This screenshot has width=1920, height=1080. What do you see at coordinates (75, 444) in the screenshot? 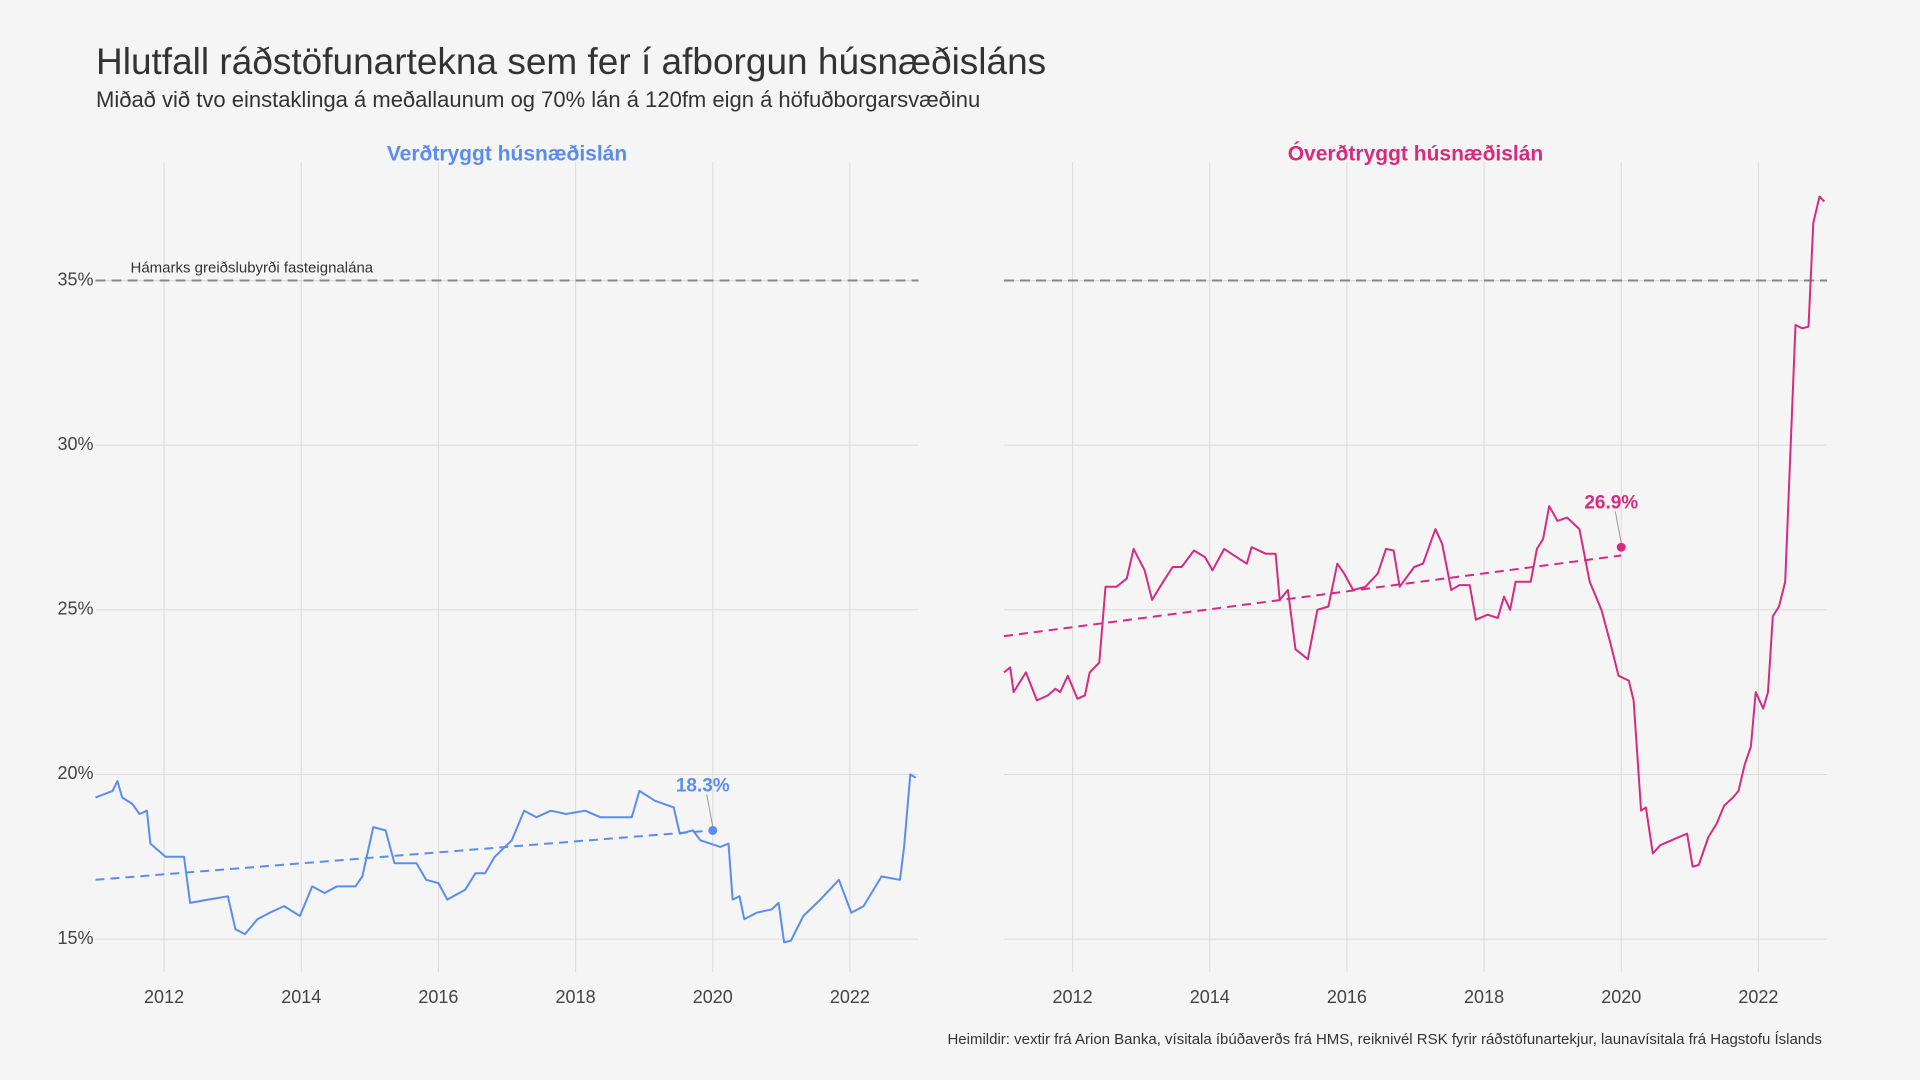
I see `y-tick-label: 30%` at bounding box center [75, 444].